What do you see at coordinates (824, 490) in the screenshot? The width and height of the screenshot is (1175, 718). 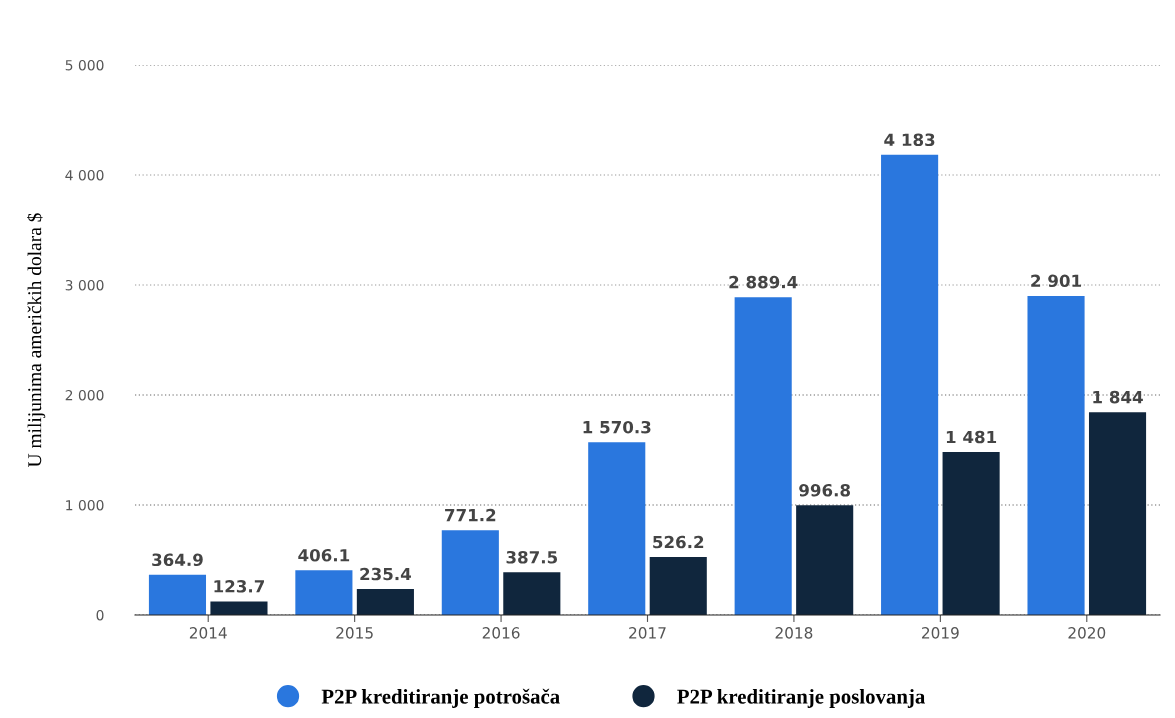 I see `data-label: 996.8` at bounding box center [824, 490].